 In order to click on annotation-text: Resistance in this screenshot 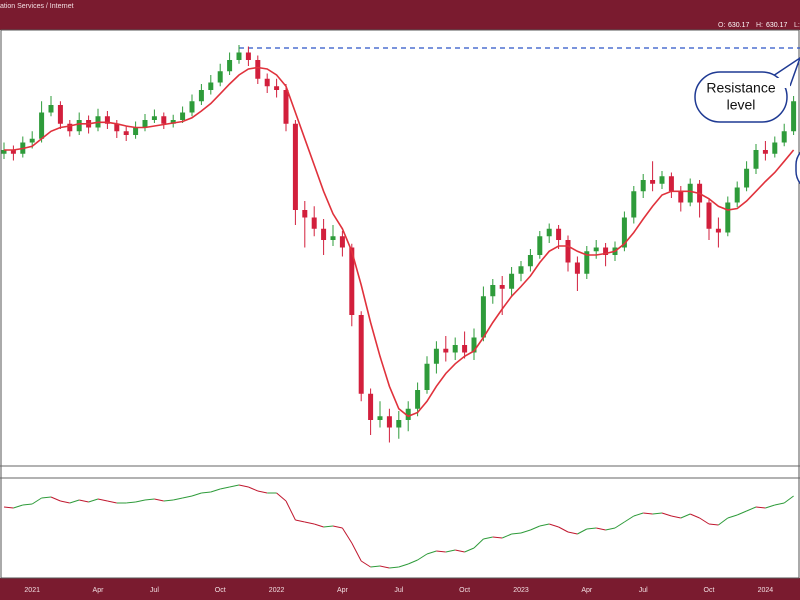, I will do `click(740, 88)`.